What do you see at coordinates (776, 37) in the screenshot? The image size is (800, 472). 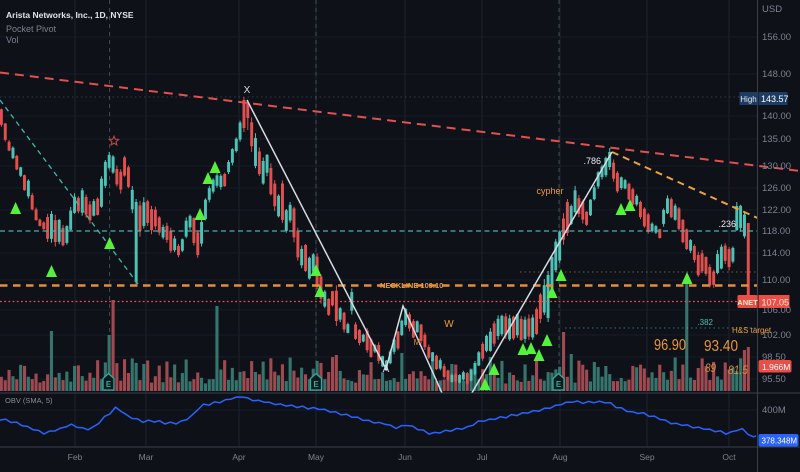 I see `svg-text: 156.00` at bounding box center [776, 37].